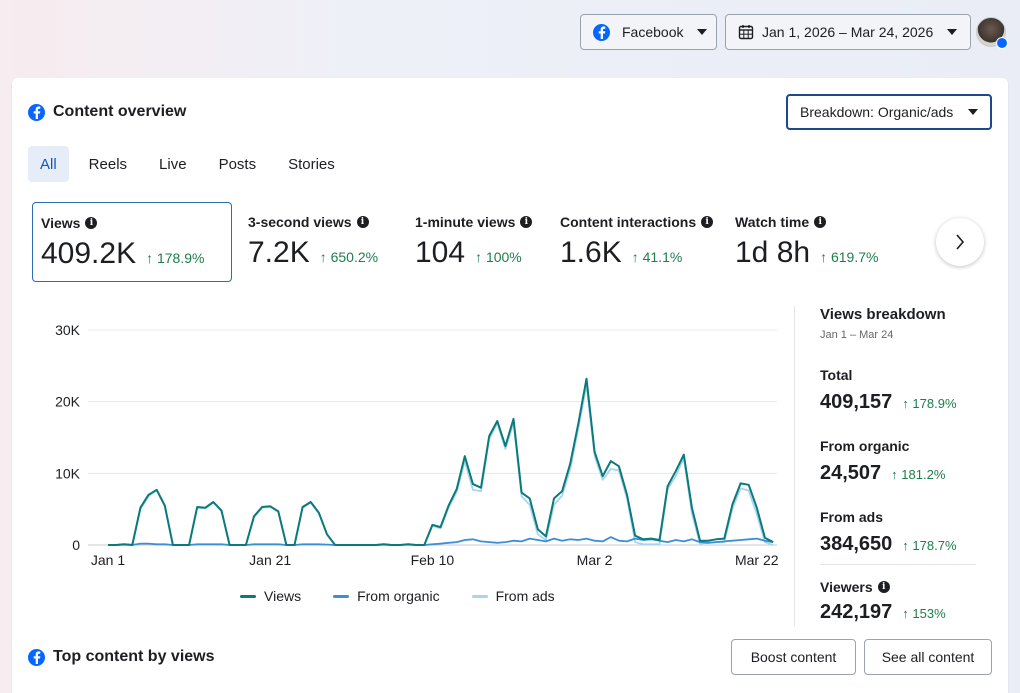  What do you see at coordinates (852, 517) in the screenshot?
I see `breakdown-item-label: From ads` at bounding box center [852, 517].